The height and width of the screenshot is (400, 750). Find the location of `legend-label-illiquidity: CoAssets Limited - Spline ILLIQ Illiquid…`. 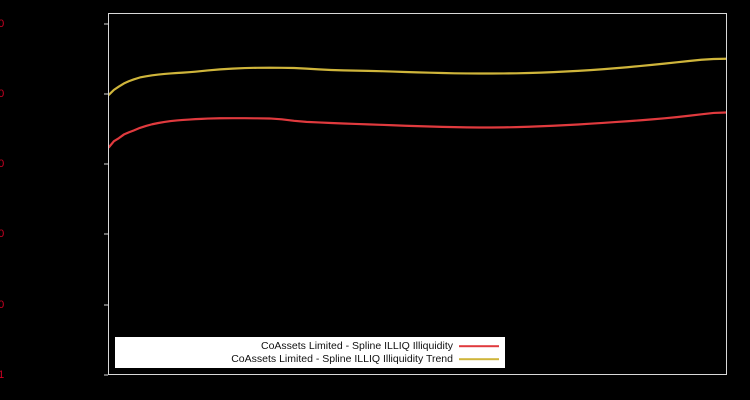

legend-label-illiquidity: CoAssets Limited - Spline ILLIQ Illiquid… is located at coordinates (357, 345).